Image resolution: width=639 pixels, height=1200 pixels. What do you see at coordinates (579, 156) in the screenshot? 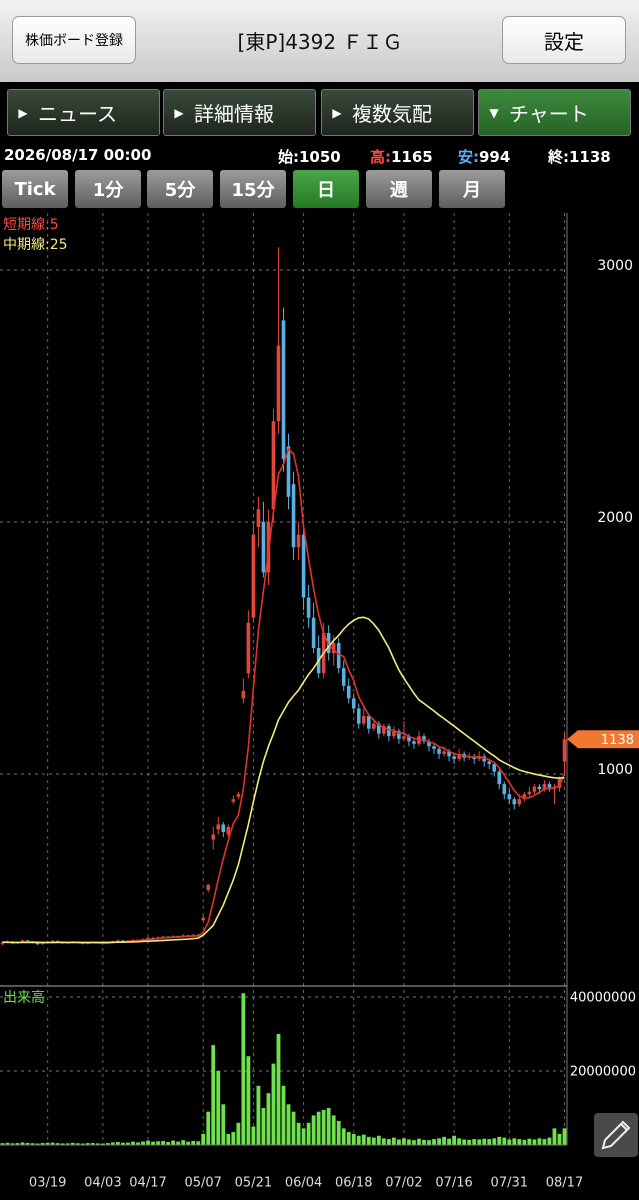
I see `quote-close: 終:1138` at bounding box center [579, 156].